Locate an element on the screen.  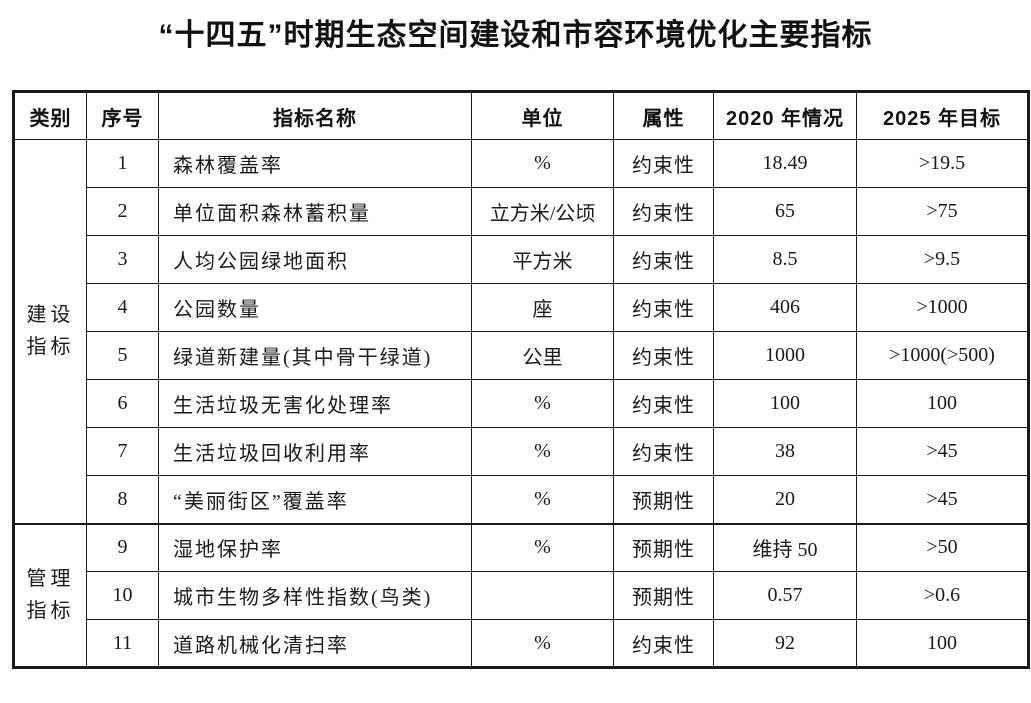
table-row: 5 绿道新建量(其中骨干绿道) 公里 约束性 1000 >1000(>500) is located at coordinates (521, 355).